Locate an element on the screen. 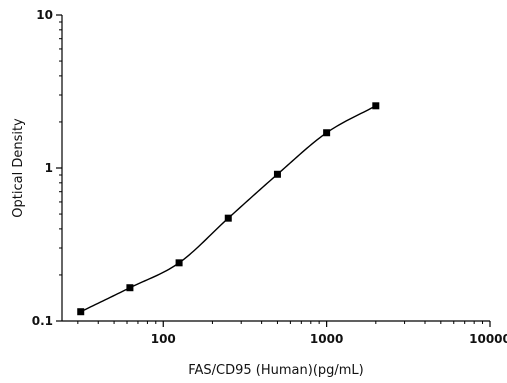  x-tick-label: 100 is located at coordinates (163, 339).